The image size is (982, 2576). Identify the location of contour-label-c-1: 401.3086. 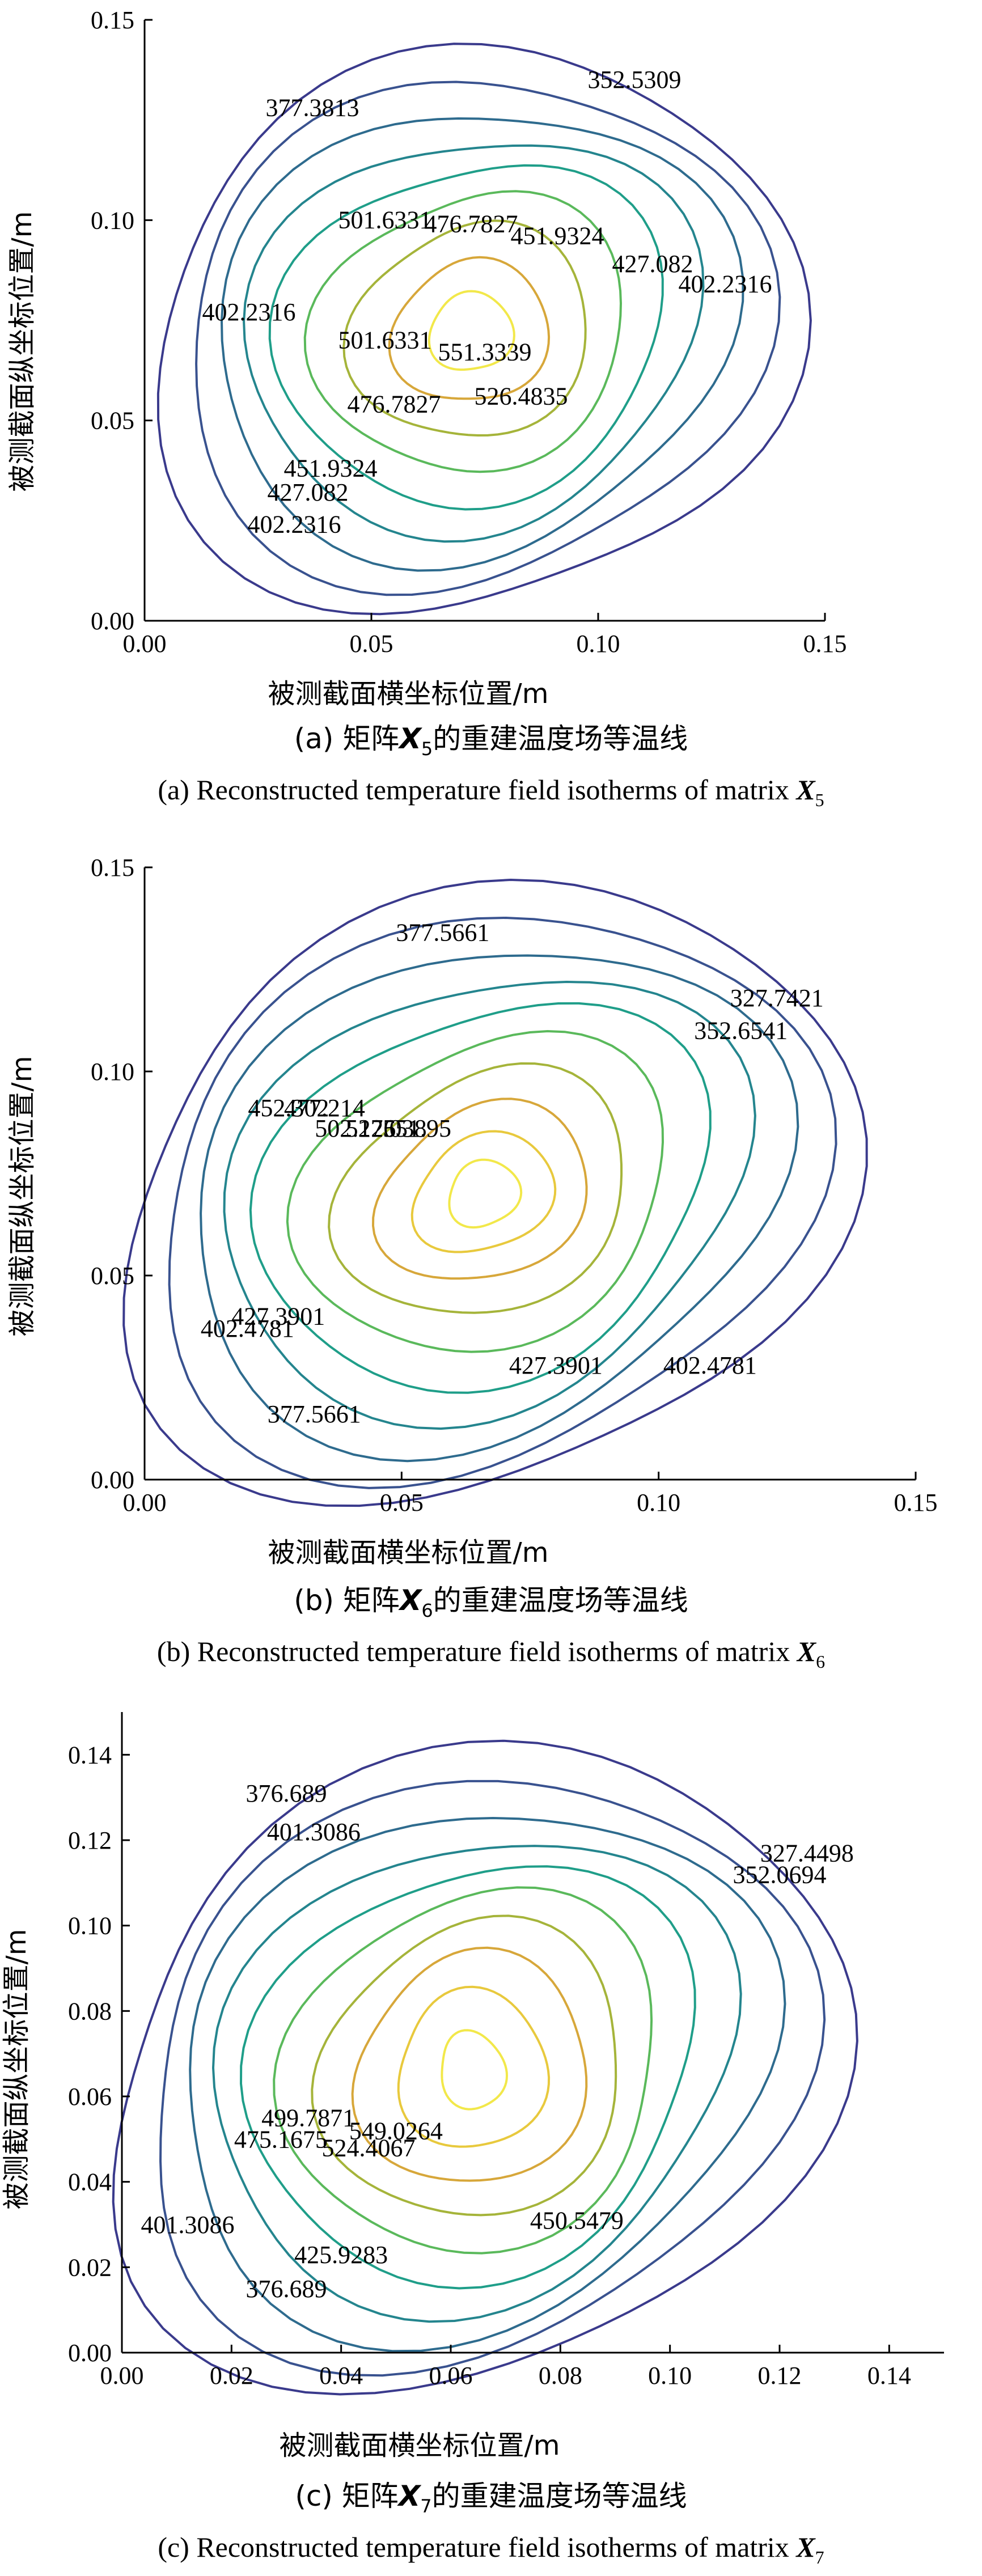
(314, 1832).